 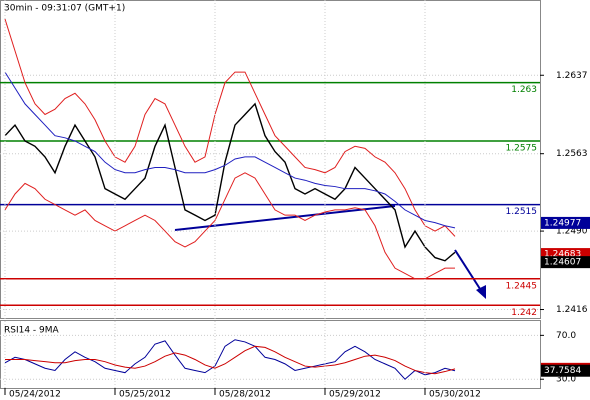 What do you see at coordinates (522, 286) in the screenshot?
I see `level-label: 1.2445` at bounding box center [522, 286].